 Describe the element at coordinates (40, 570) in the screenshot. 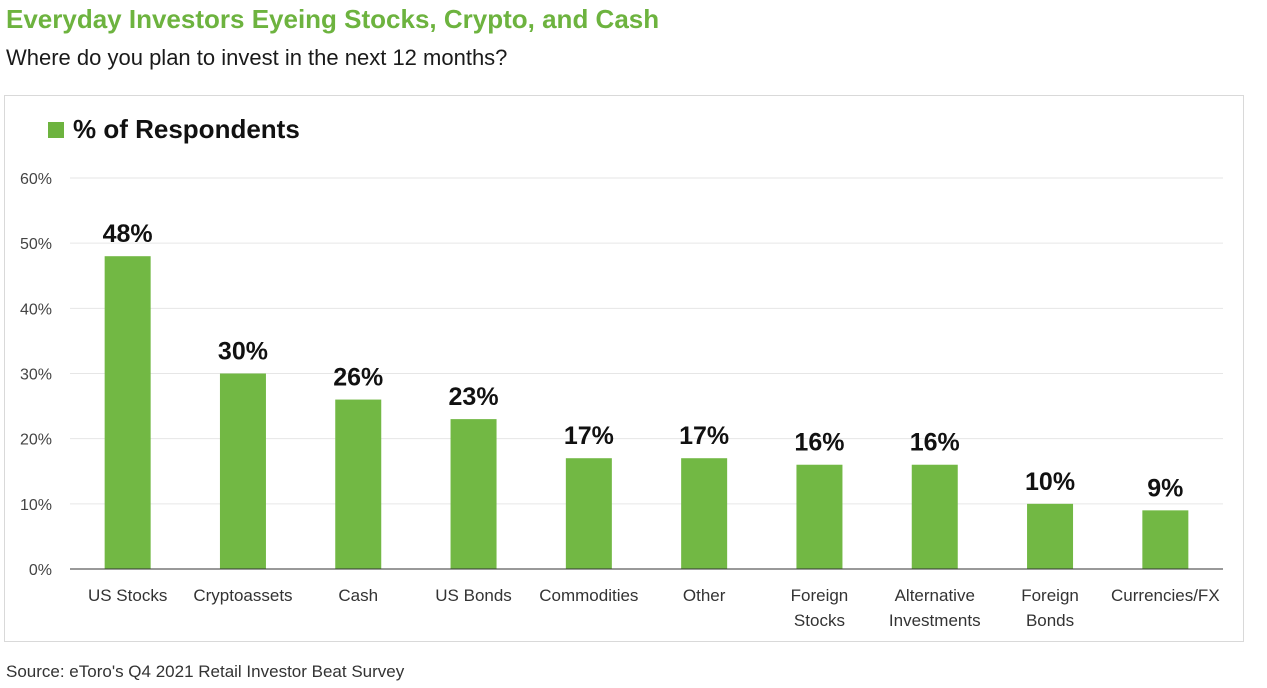

I see `y-tick-label: 0%` at that location.